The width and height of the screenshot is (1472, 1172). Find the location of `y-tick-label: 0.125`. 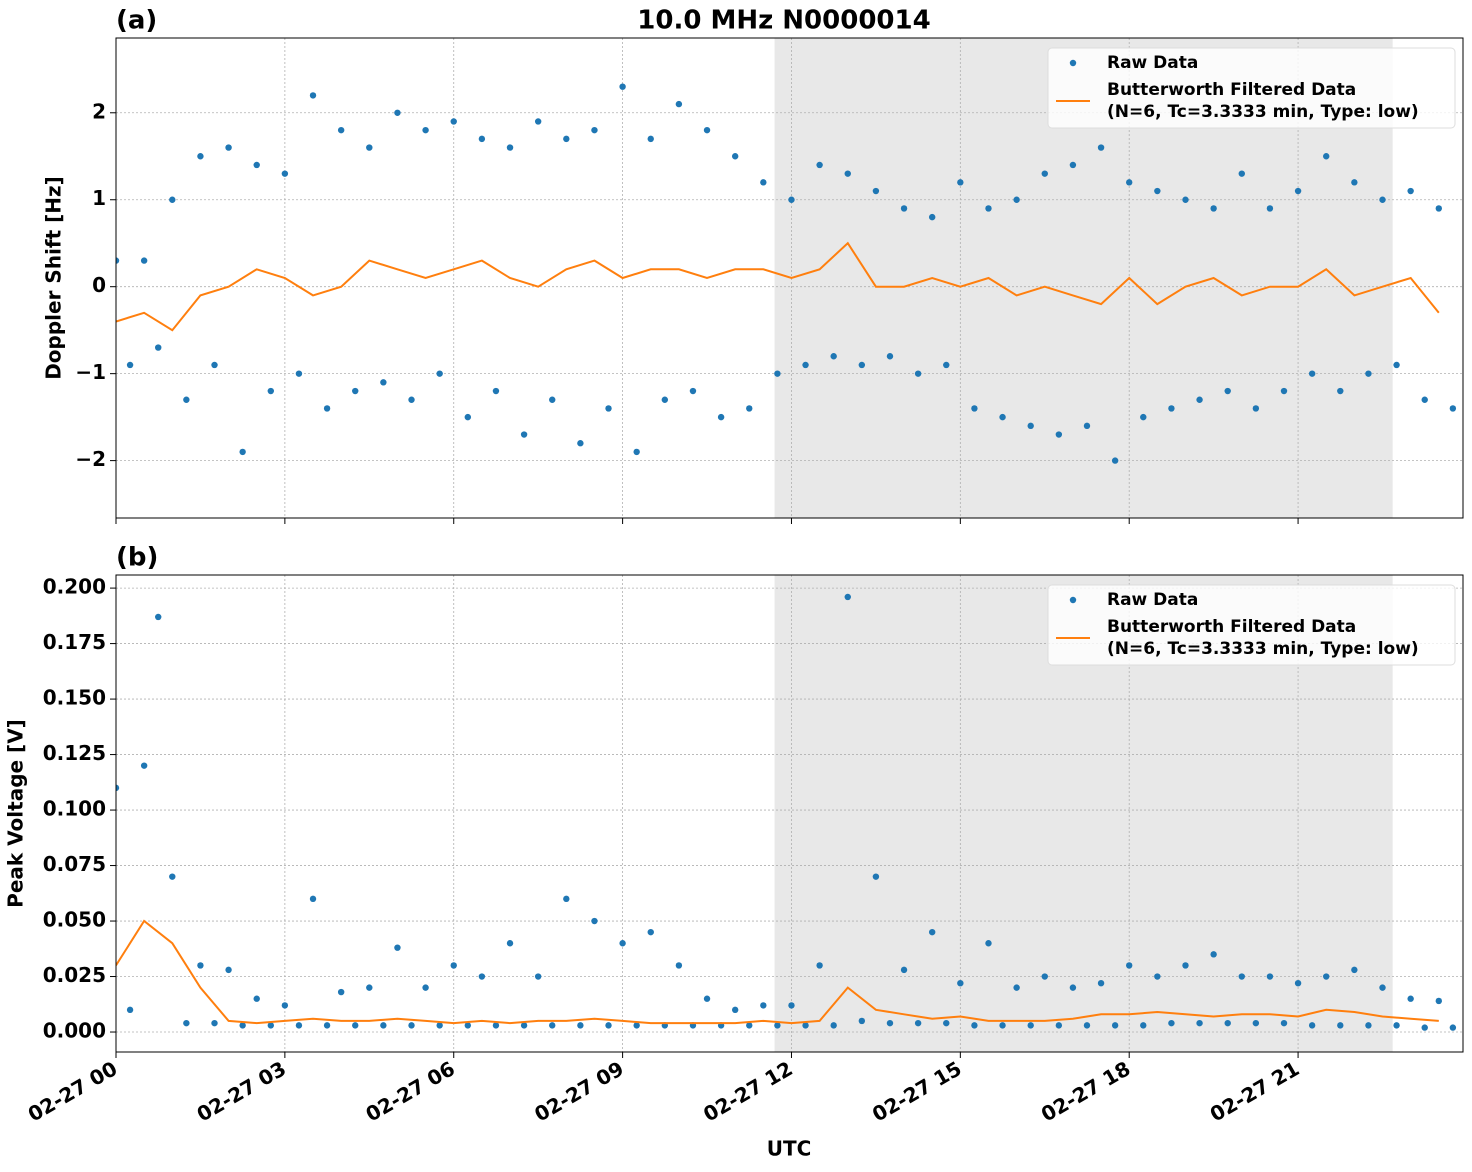

y-tick-label: 0.125 is located at coordinates (74, 753).